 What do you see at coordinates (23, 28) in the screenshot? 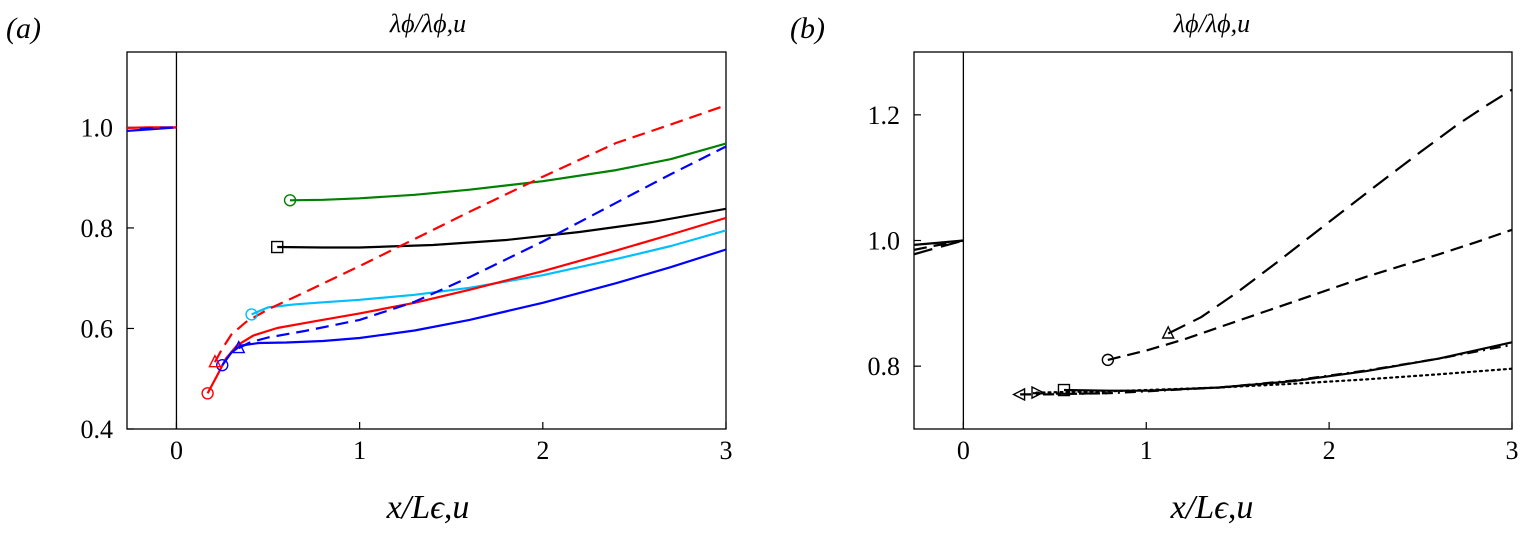
I see `panel-a-label: (a)` at bounding box center [23, 28].